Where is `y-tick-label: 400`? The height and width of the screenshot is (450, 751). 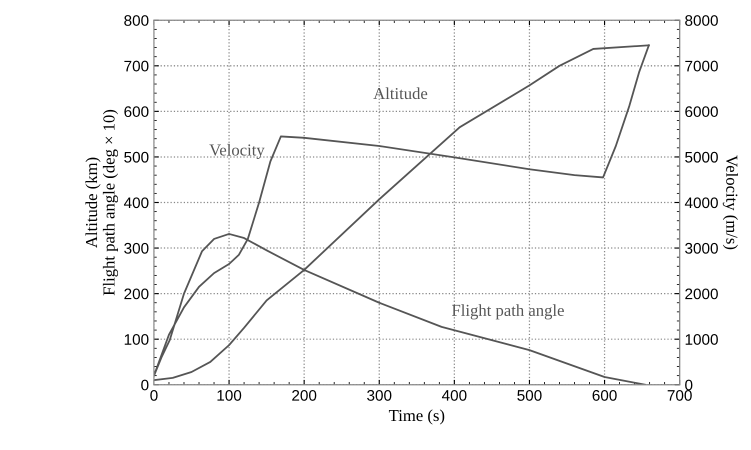 y-tick-label: 400 is located at coordinates (136, 202).